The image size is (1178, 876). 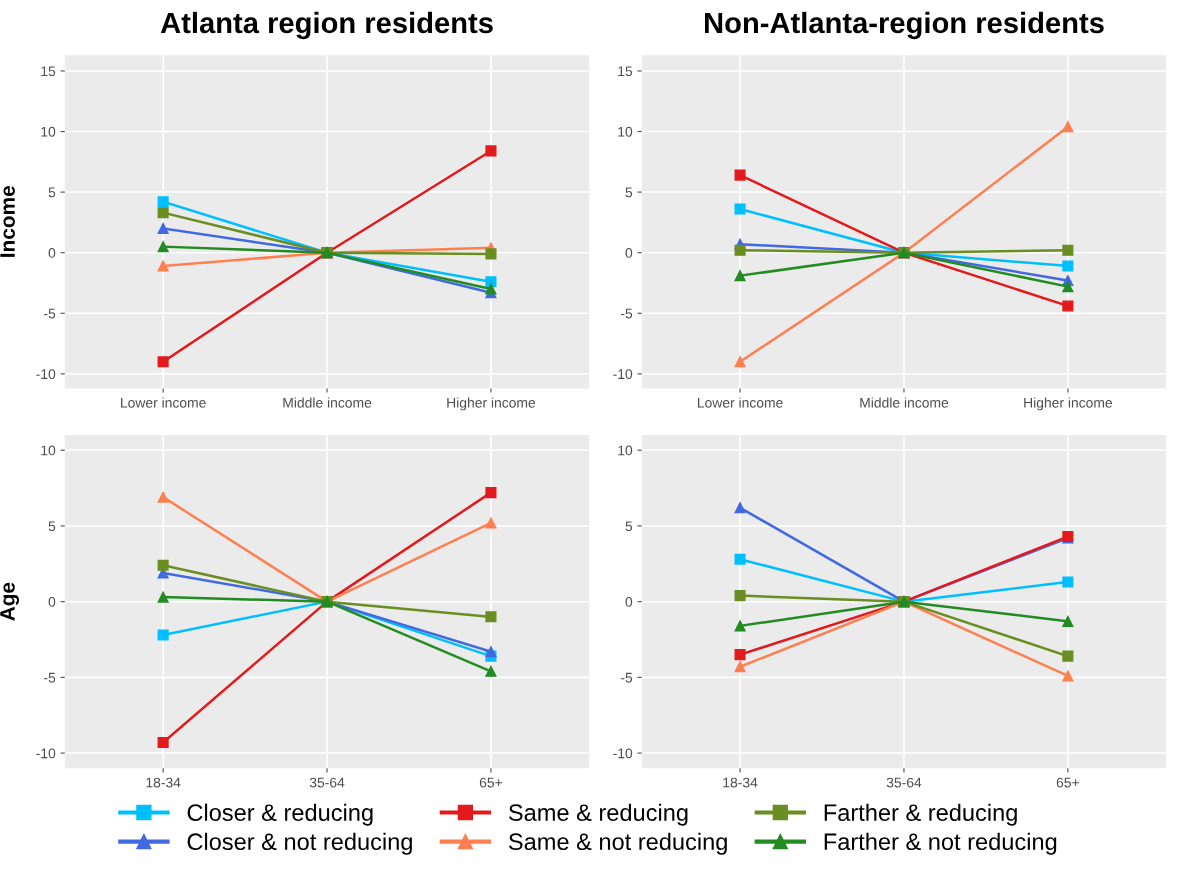 What do you see at coordinates (7, 221) in the screenshot?
I see `y-axis-title: Income` at bounding box center [7, 221].